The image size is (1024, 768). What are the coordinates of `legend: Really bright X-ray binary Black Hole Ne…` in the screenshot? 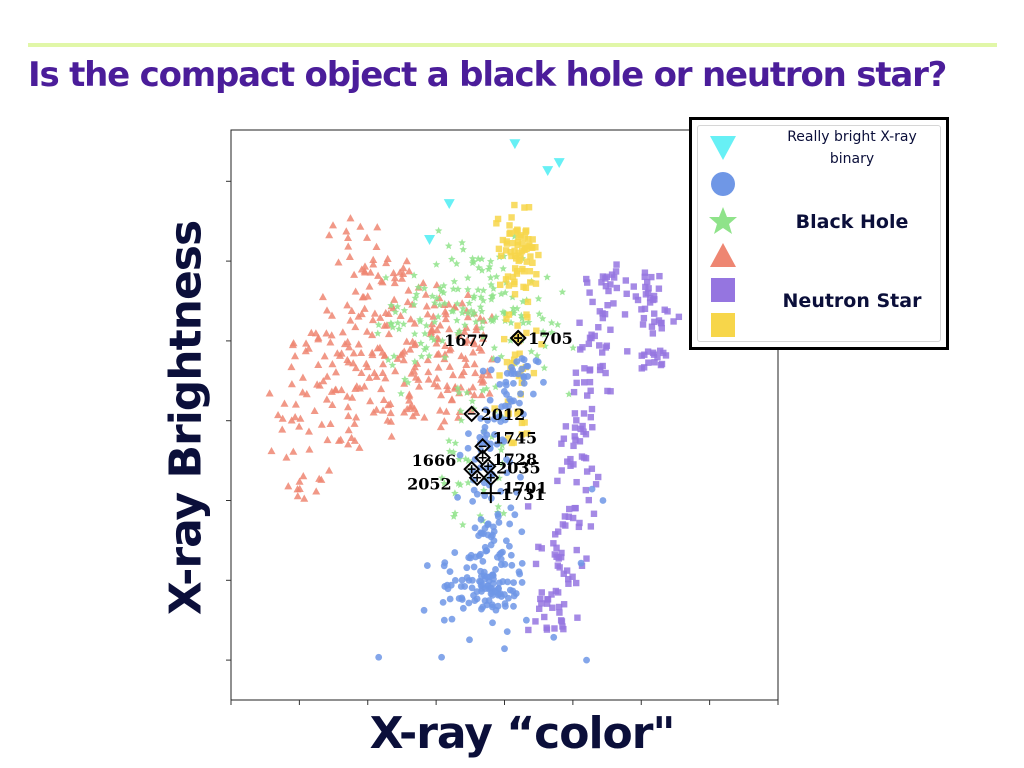 It's located at (819, 233).